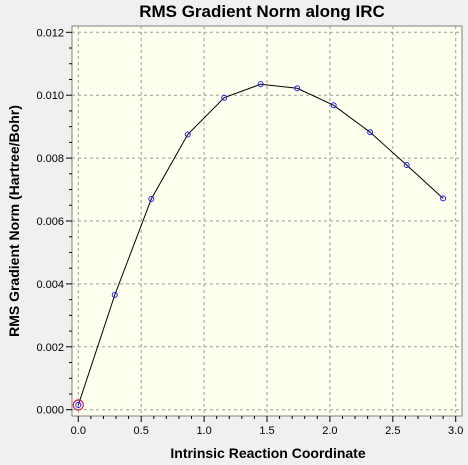 This screenshot has width=468, height=465. What do you see at coordinates (50, 285) in the screenshot?
I see `y-tick-label: 0.004` at bounding box center [50, 285].